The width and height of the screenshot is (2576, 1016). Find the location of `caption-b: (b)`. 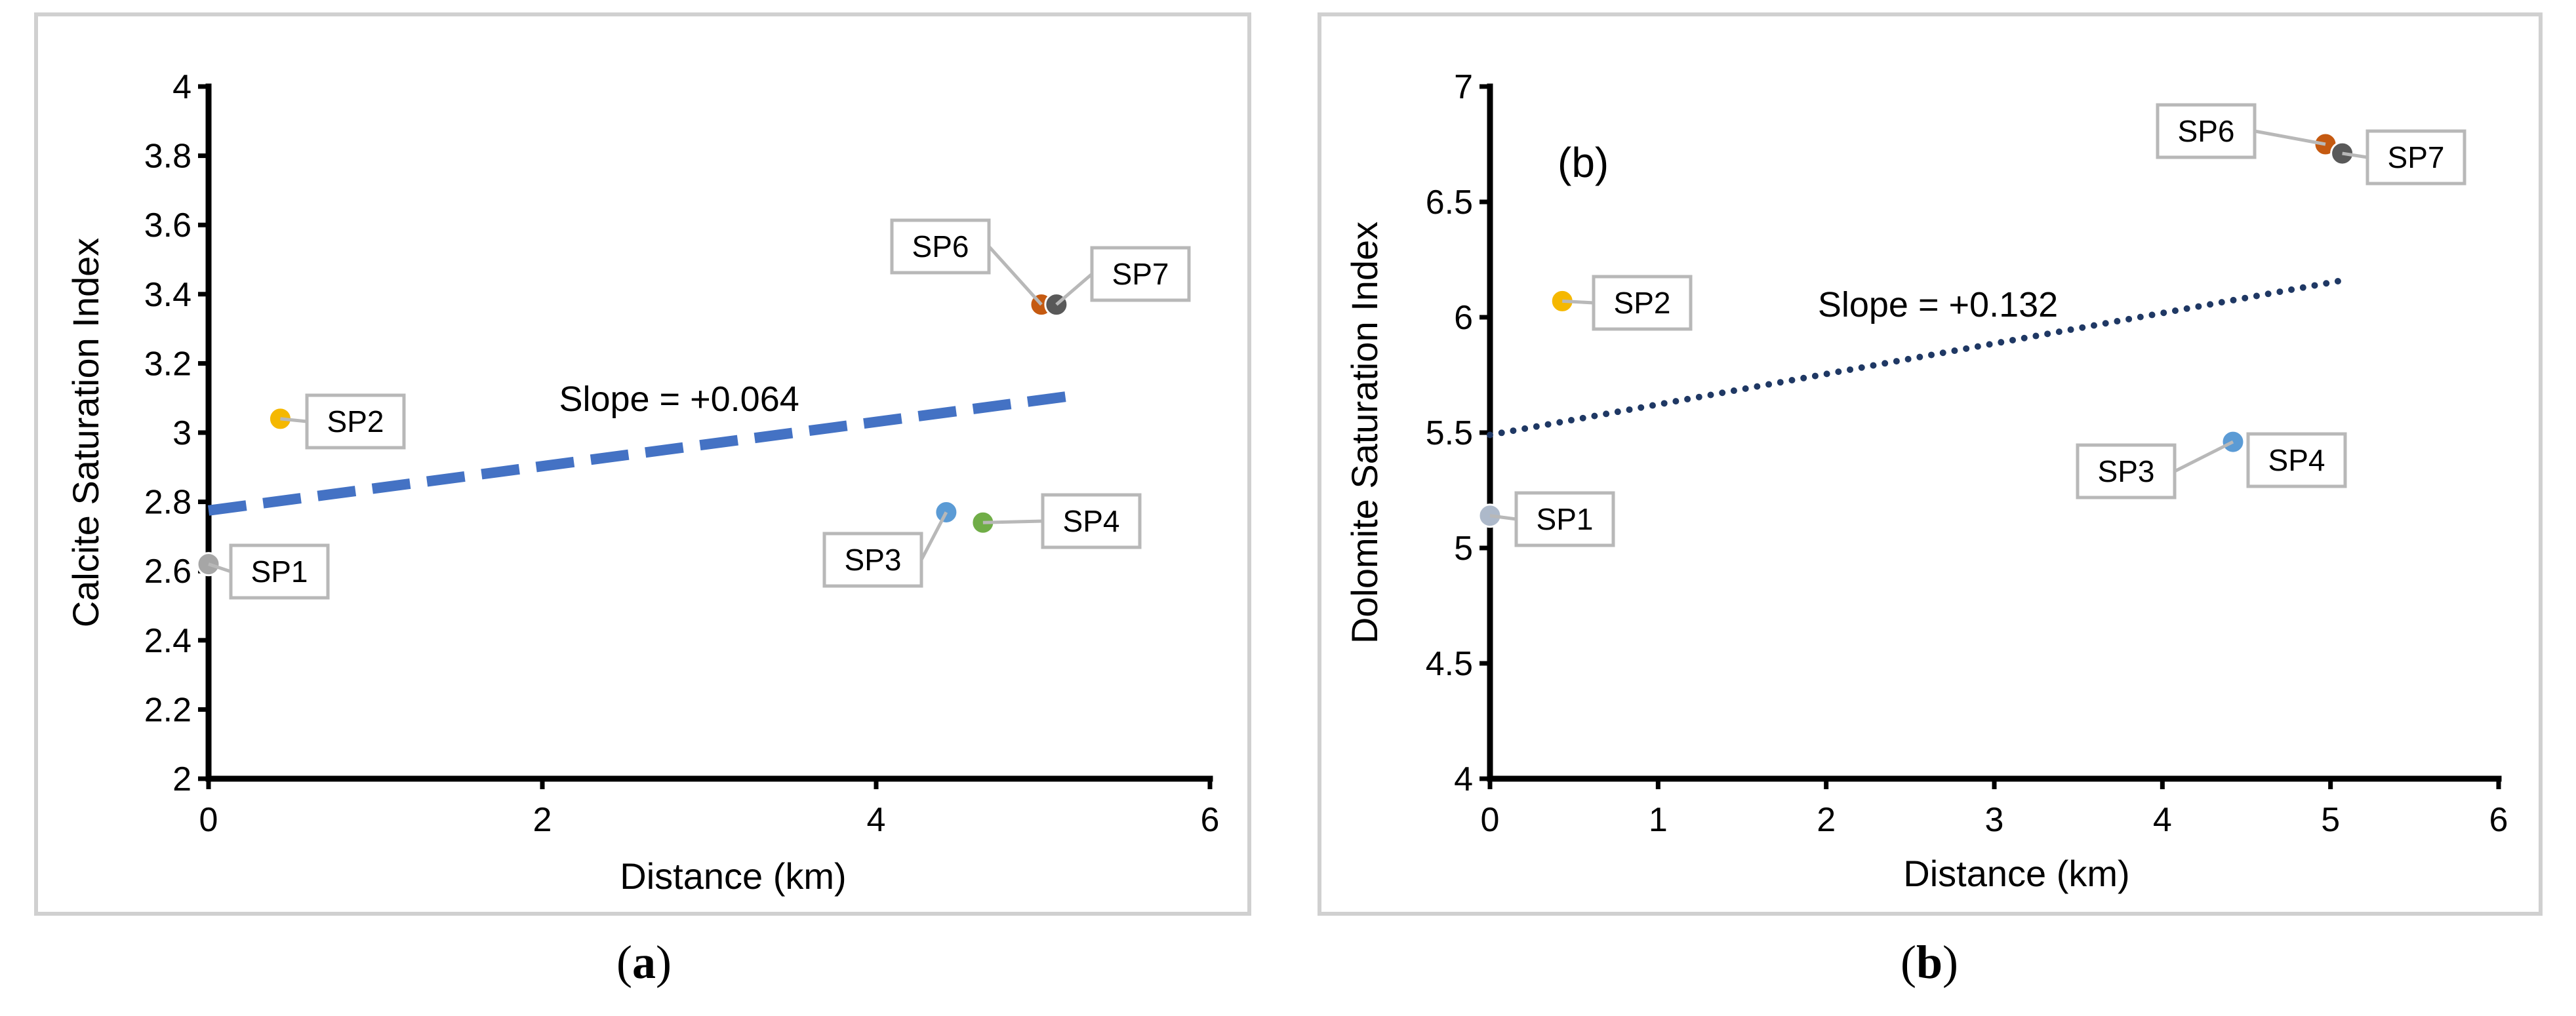

caption-b: (b) is located at coordinates (1929, 962).